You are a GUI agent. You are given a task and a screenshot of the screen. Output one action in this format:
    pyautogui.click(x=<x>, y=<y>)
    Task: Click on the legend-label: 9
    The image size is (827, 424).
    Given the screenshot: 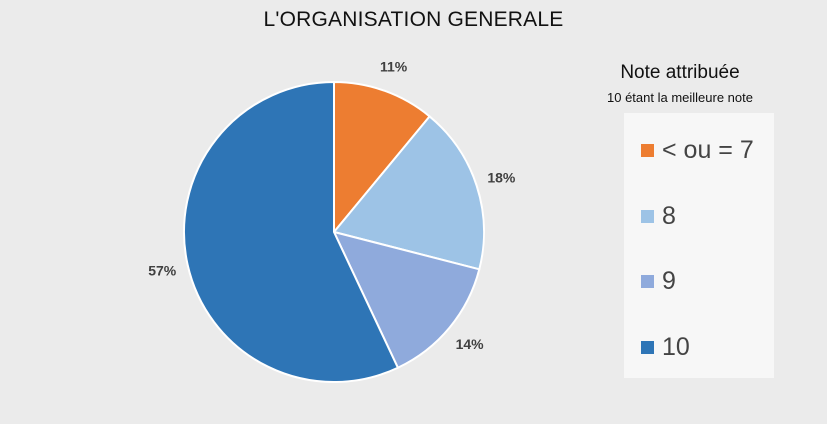 What is the action you would take?
    pyautogui.click(x=669, y=280)
    